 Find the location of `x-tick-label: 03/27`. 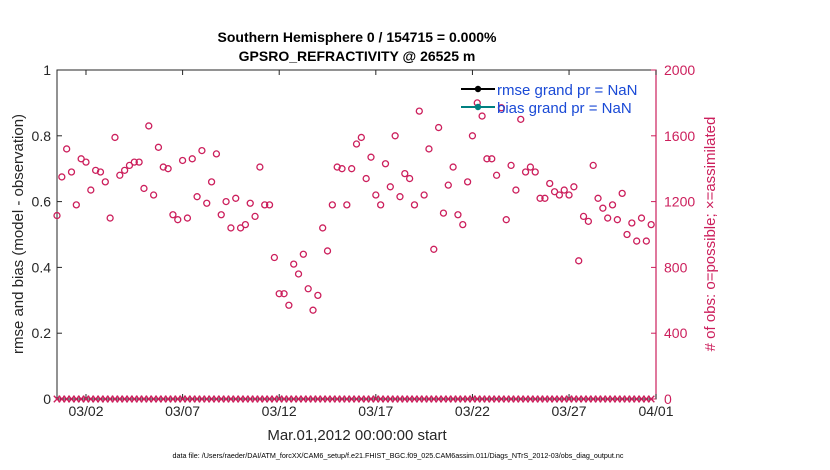

x-tick-label: 03/27 is located at coordinates (569, 411).